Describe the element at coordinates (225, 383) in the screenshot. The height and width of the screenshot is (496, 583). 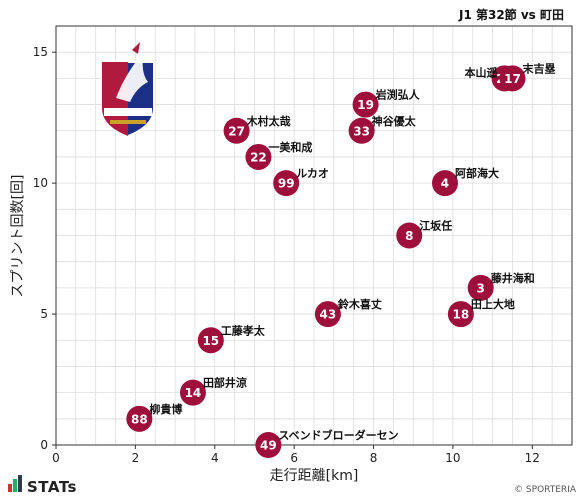
I see `player-name: 田部井涼` at that location.